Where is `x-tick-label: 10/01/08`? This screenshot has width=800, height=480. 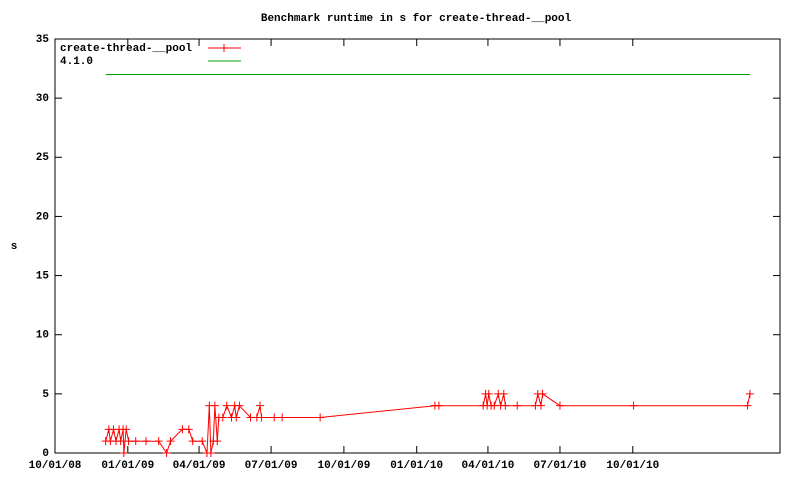
x-tick-label: 10/01/08 is located at coordinates (55, 466).